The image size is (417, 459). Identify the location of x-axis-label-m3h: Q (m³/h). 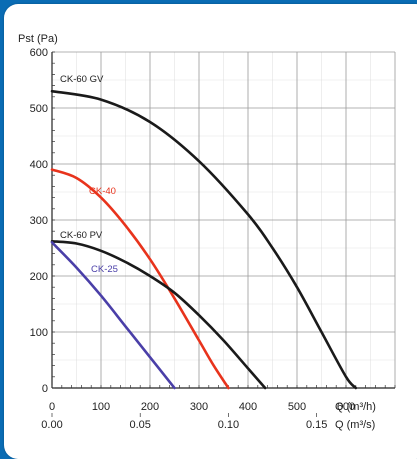
(355, 407).